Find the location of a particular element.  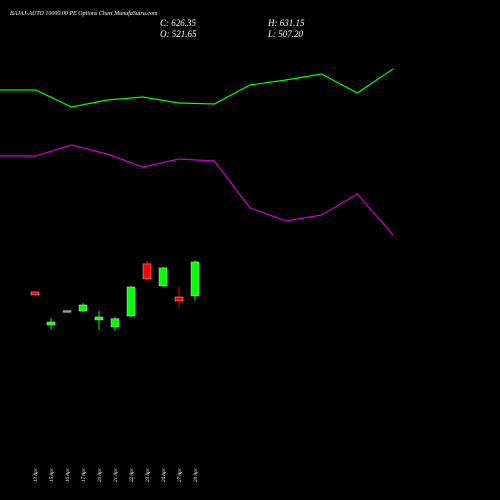

x-tick-label: 22 Apr is located at coordinates (132, 475).